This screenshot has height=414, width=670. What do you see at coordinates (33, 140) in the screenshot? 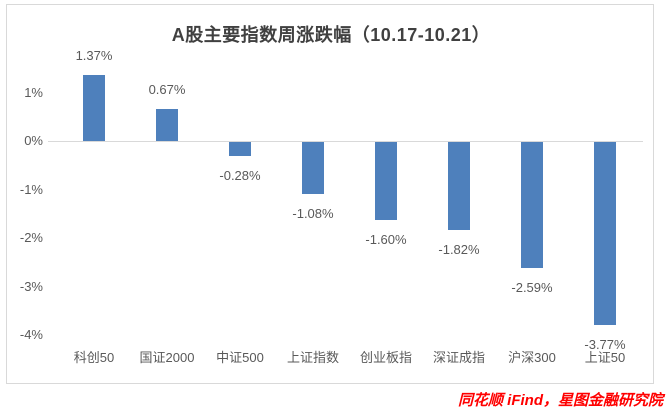
I see `y-tick-label: 0%` at bounding box center [33, 140].